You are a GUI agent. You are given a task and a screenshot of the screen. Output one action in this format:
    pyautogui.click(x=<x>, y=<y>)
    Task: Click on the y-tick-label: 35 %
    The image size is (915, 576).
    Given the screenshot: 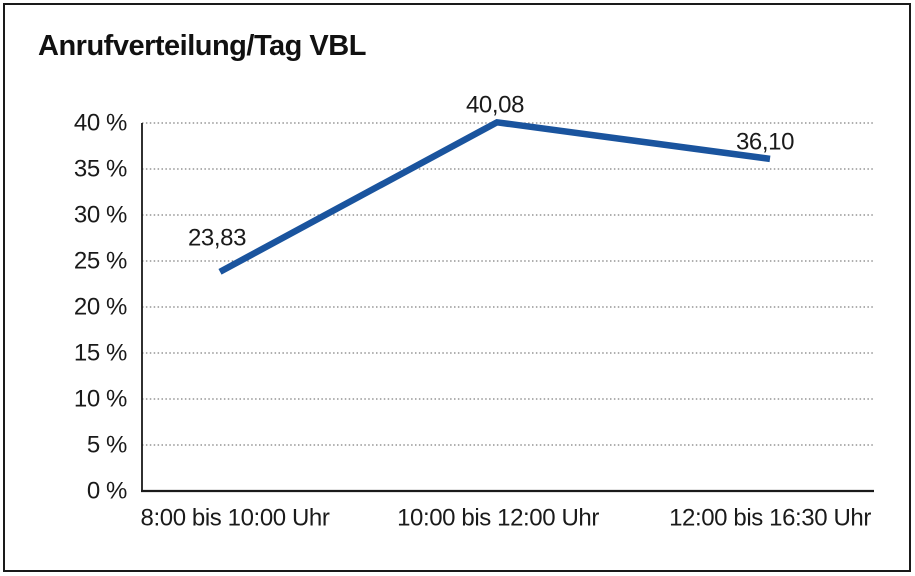 What is the action you would take?
    pyautogui.click(x=100, y=169)
    